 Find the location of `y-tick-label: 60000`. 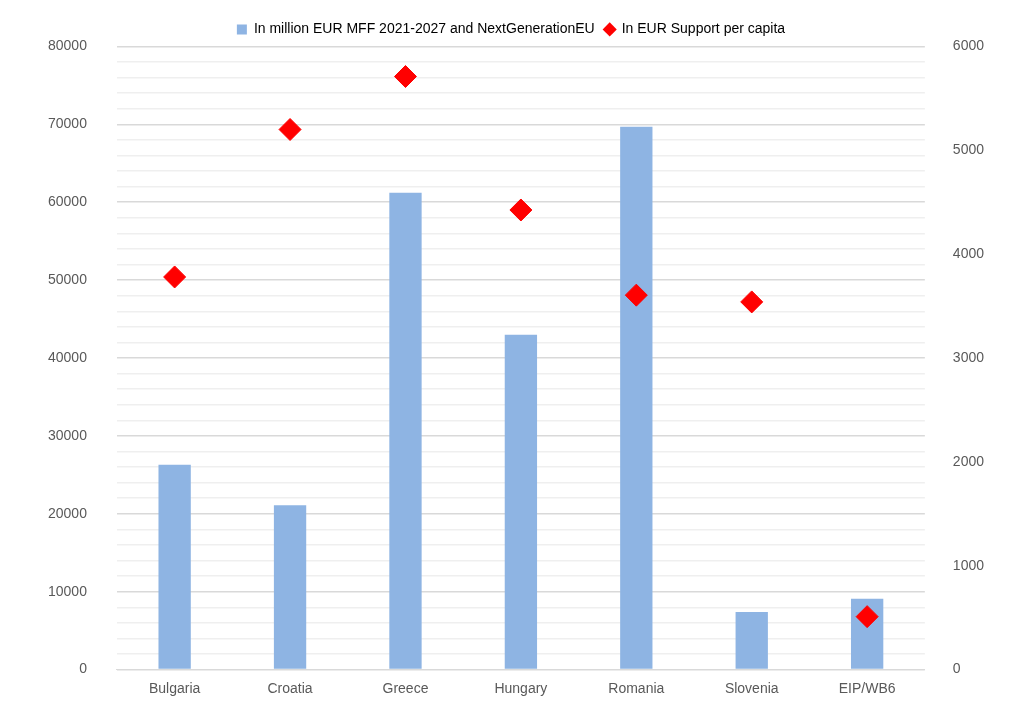

y-tick-label: 60000 is located at coordinates (67, 201).